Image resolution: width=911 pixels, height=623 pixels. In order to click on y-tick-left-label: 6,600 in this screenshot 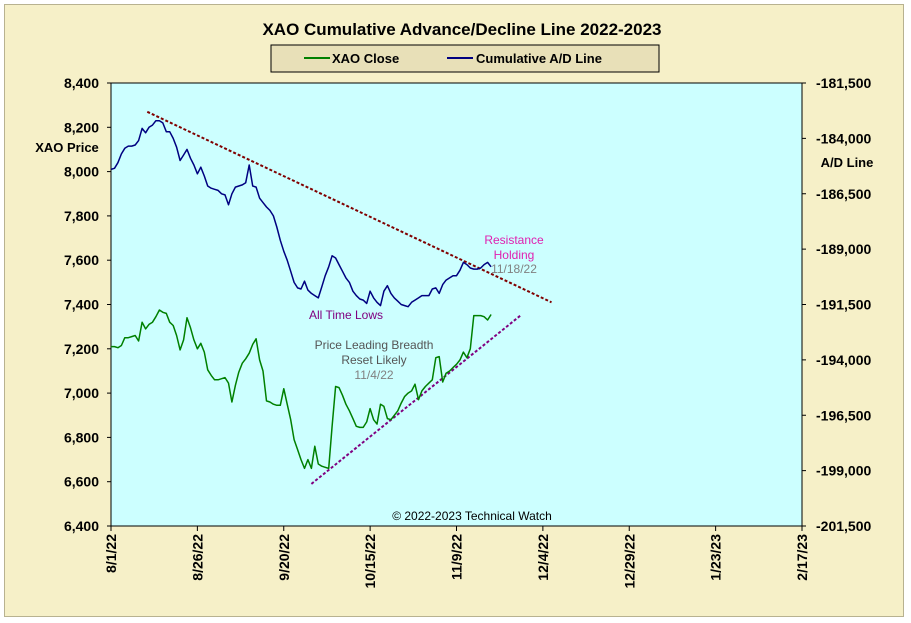, I will do `click(81, 482)`.